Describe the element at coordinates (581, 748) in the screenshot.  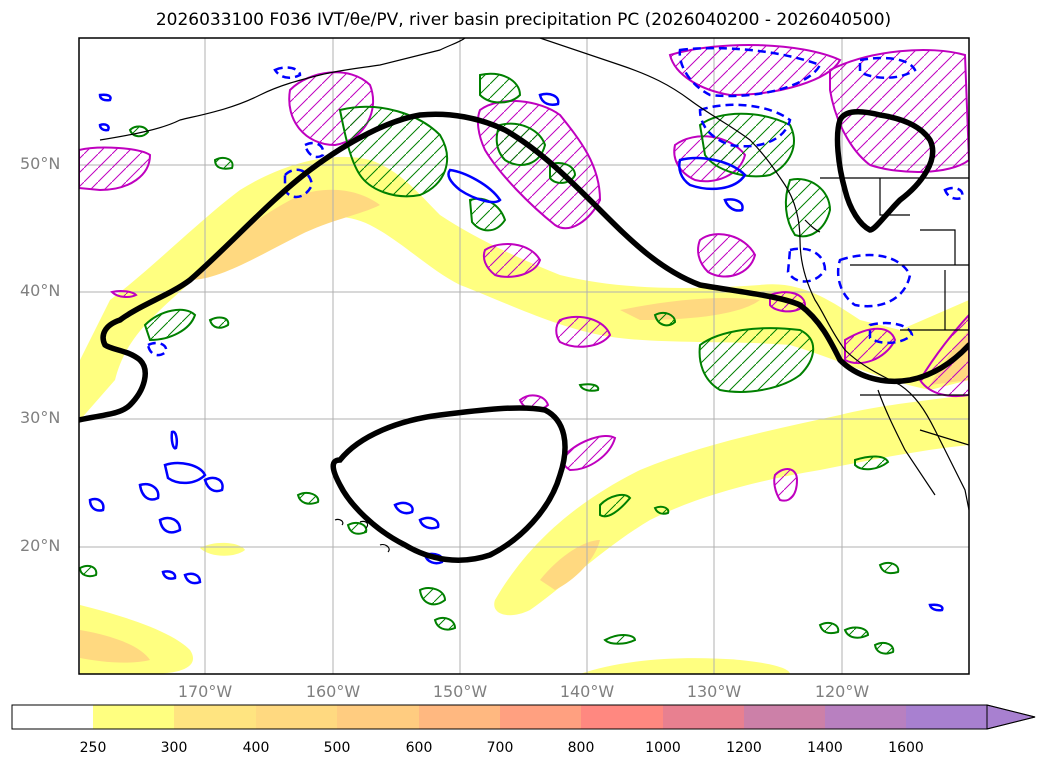
I see `colorbar-label: 800` at that location.